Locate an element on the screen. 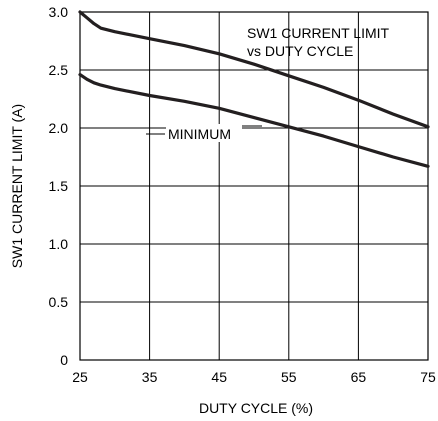 The width and height of the screenshot is (438, 421). x-tick-label: 35 is located at coordinates (150, 377).